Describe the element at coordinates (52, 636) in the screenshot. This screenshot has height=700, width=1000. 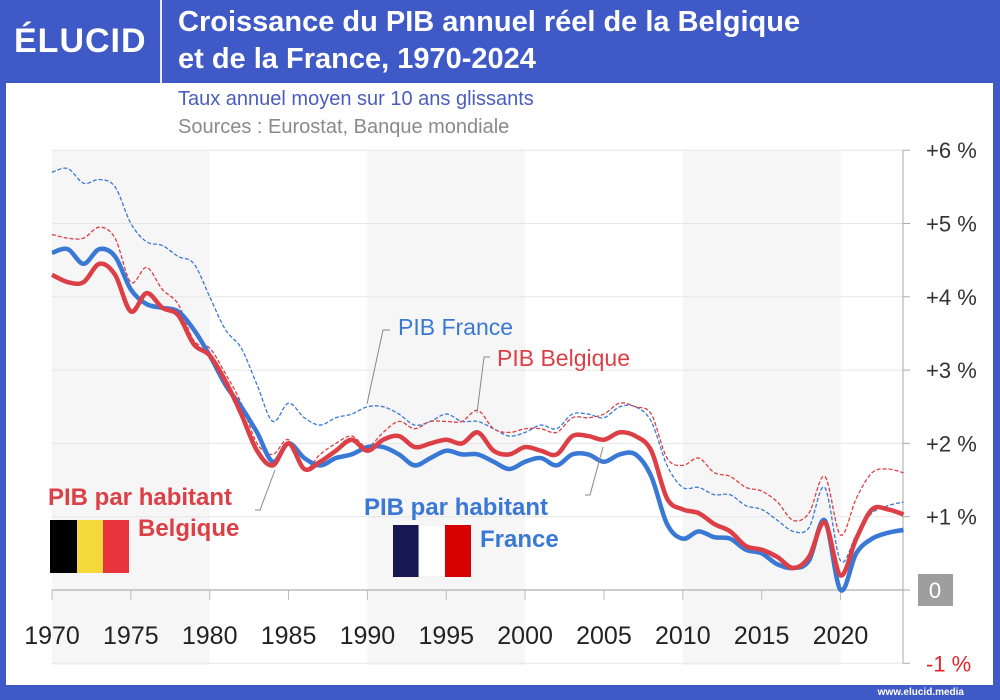
I see `x-tick-label: 1970` at that location.